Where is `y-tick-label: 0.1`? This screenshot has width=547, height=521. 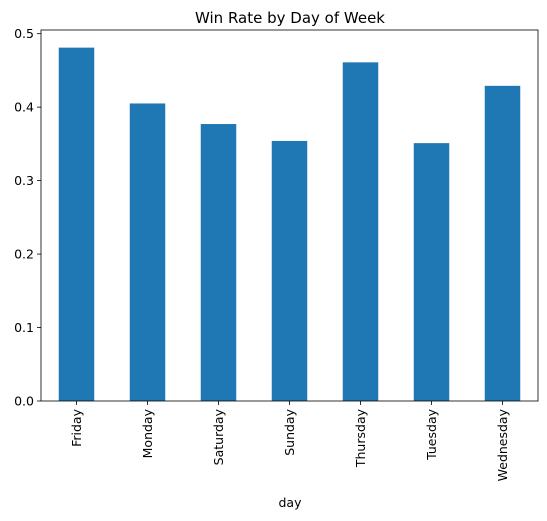 y-tick-label: 0.1 is located at coordinates (24, 327).